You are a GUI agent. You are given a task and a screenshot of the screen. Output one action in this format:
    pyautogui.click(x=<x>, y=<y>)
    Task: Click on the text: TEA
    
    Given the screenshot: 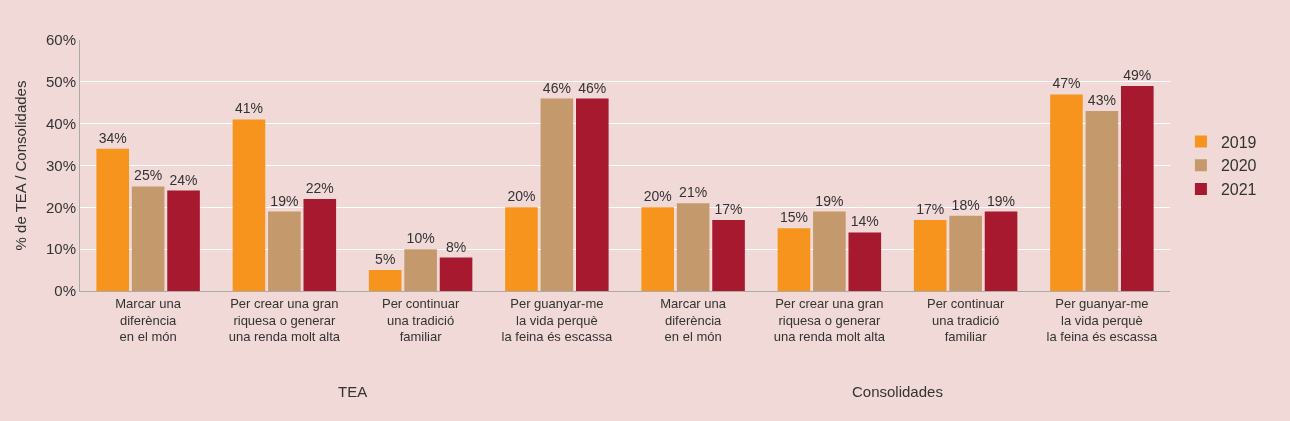 What is the action you would take?
    pyautogui.click(x=353, y=391)
    